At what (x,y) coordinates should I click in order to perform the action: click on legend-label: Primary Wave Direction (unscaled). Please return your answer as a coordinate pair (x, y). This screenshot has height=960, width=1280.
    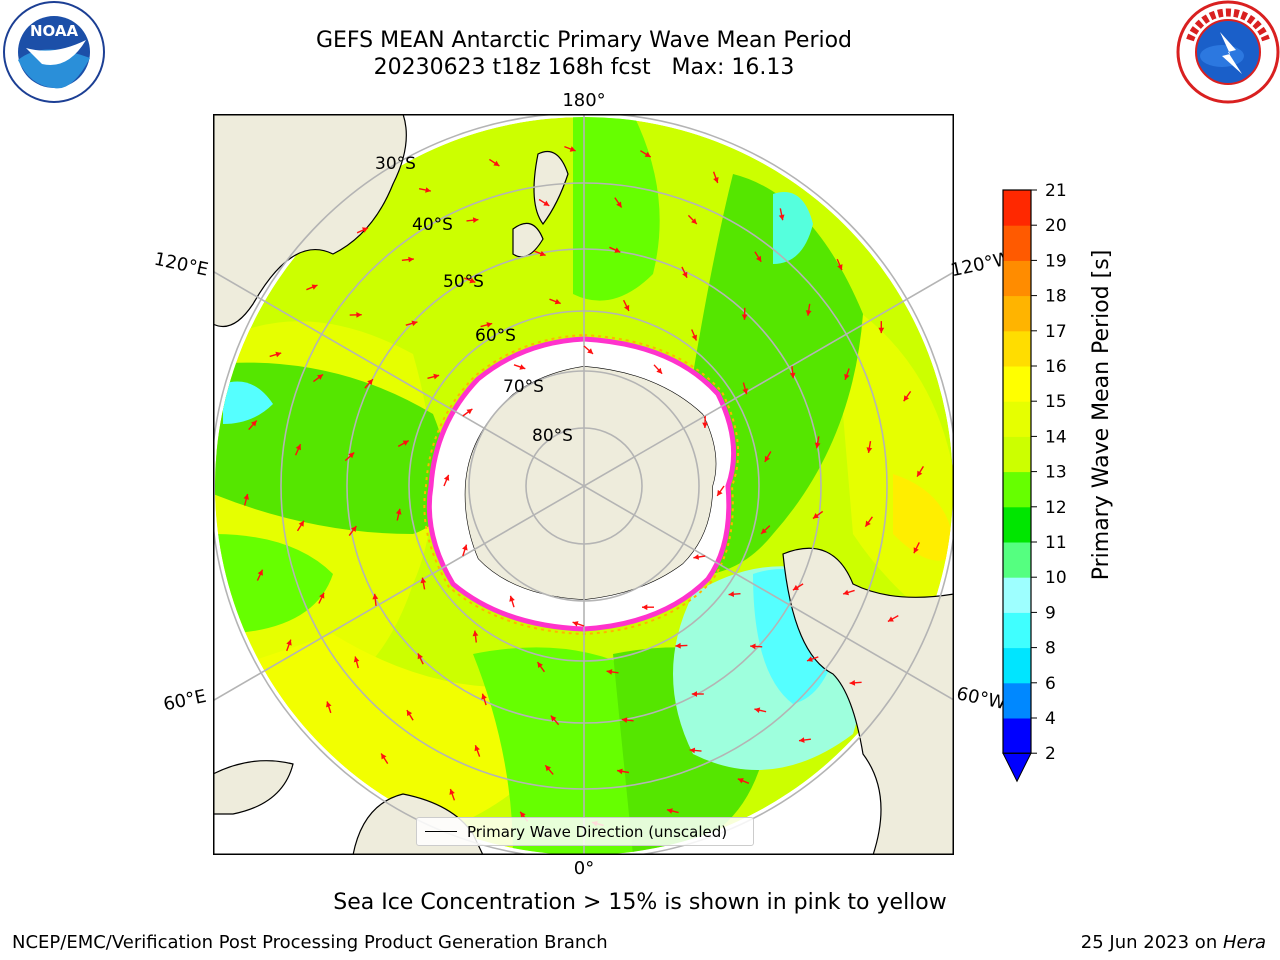
    Looking at the image, I should click on (597, 832).